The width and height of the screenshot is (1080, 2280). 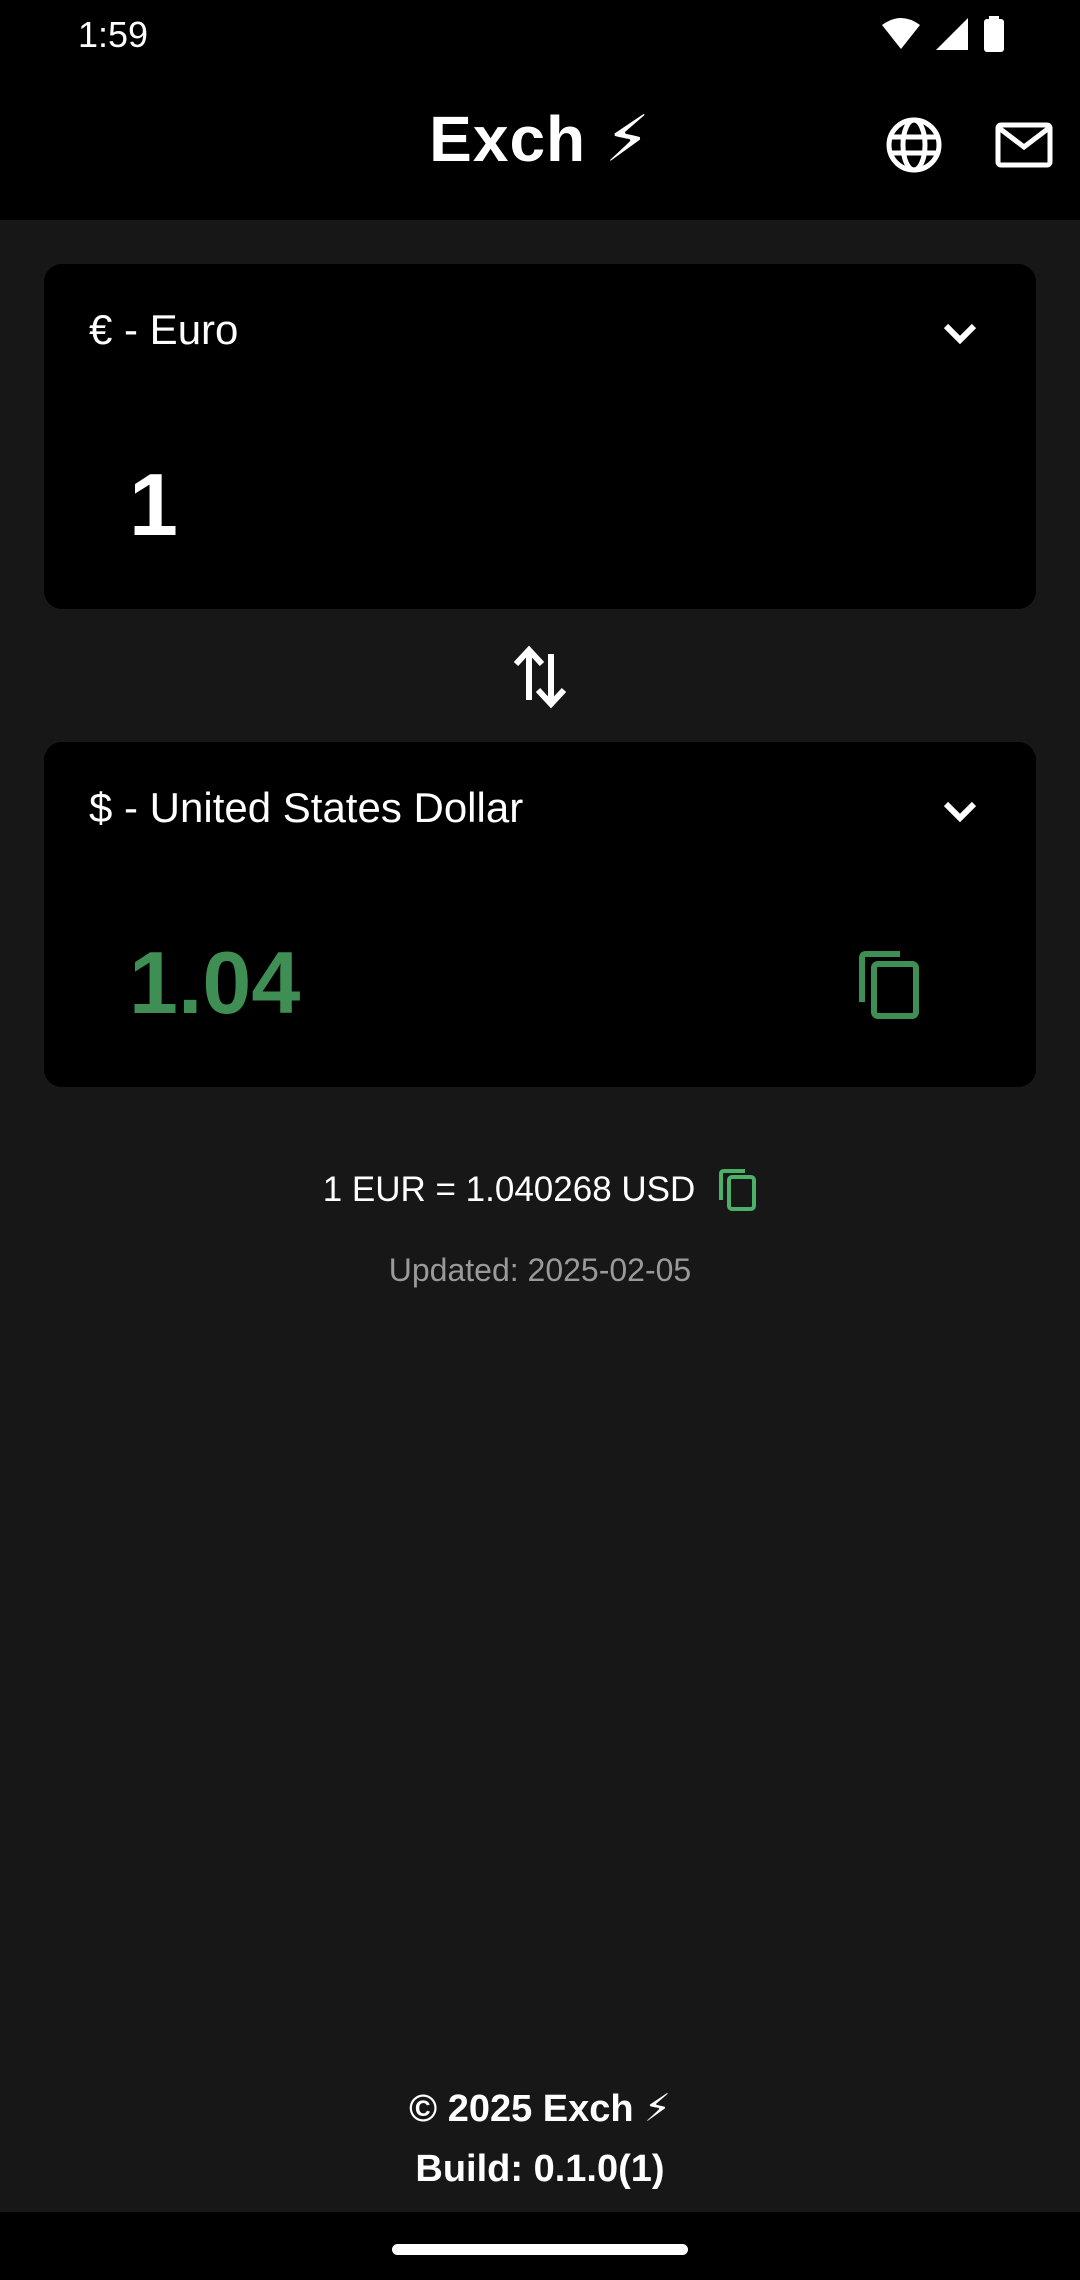 I want to click on globe-icon, so click(x=914, y=145).